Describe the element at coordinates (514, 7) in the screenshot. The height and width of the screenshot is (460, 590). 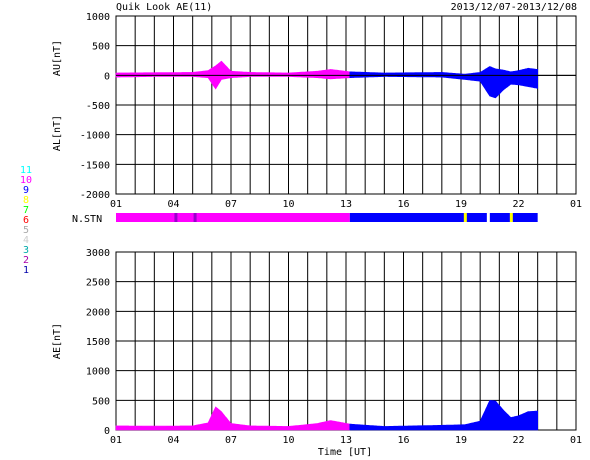
I see `date-range: 2013/12/07-2013/12/08` at that location.